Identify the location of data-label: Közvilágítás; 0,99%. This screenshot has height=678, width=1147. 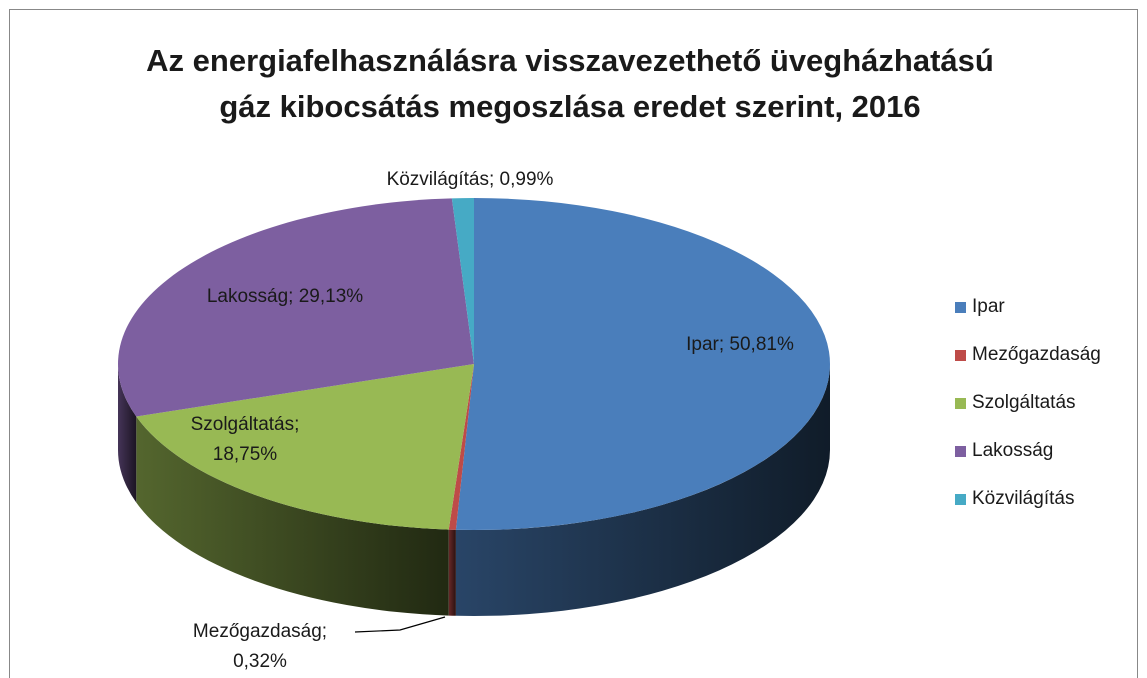
(470, 179).